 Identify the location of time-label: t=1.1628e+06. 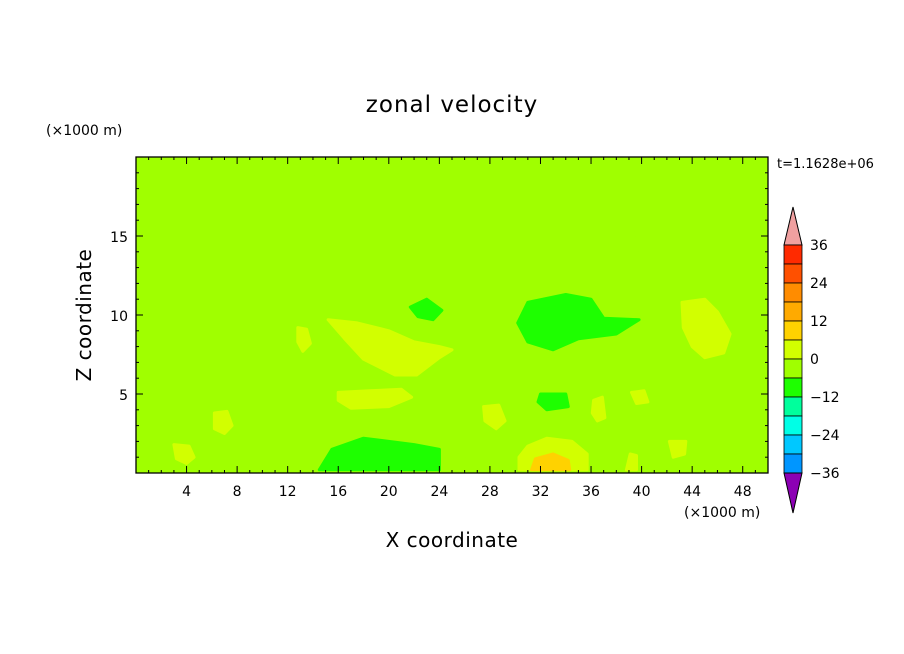
(825, 164).